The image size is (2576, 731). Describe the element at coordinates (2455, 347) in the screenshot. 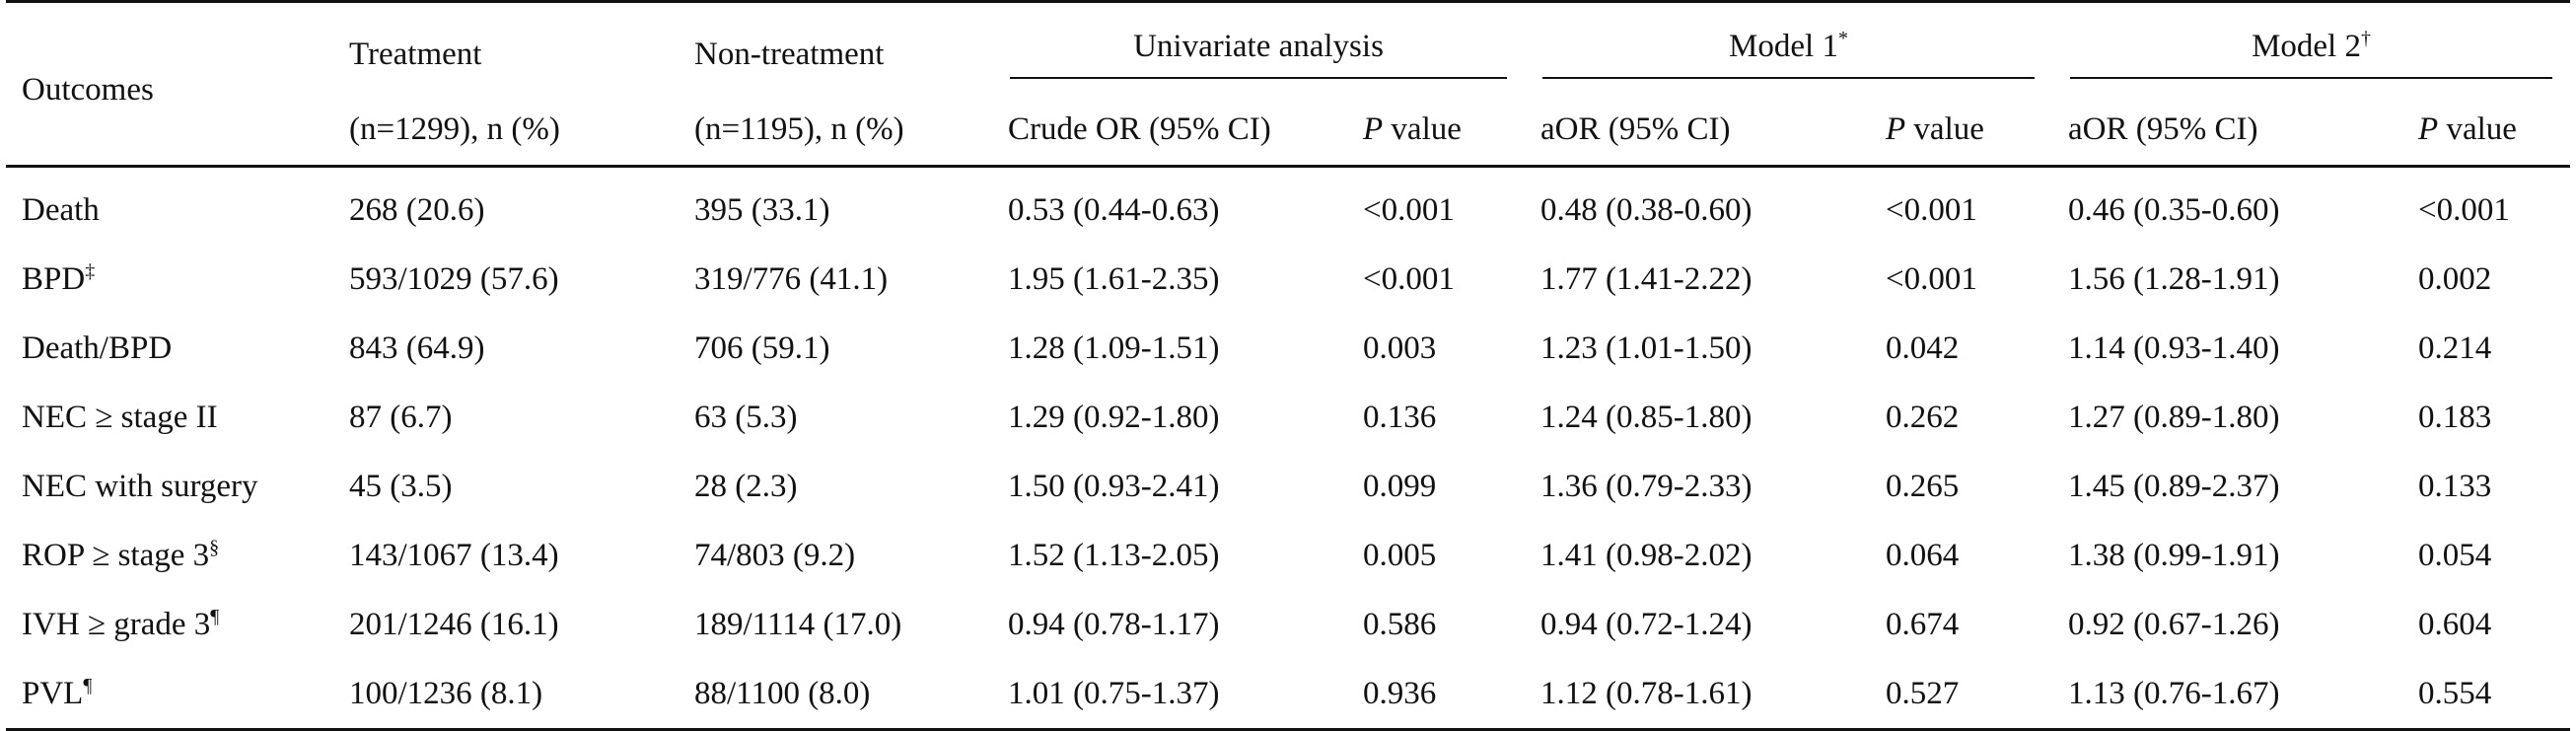

I see `cell-m2-p: 0.214` at that location.